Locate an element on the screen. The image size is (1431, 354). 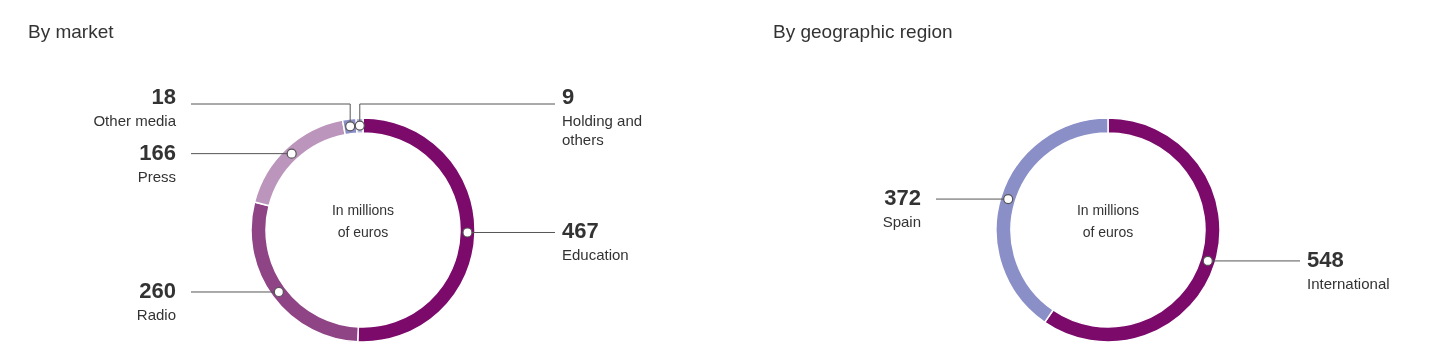
slice-label: Press is located at coordinates (156, 176).